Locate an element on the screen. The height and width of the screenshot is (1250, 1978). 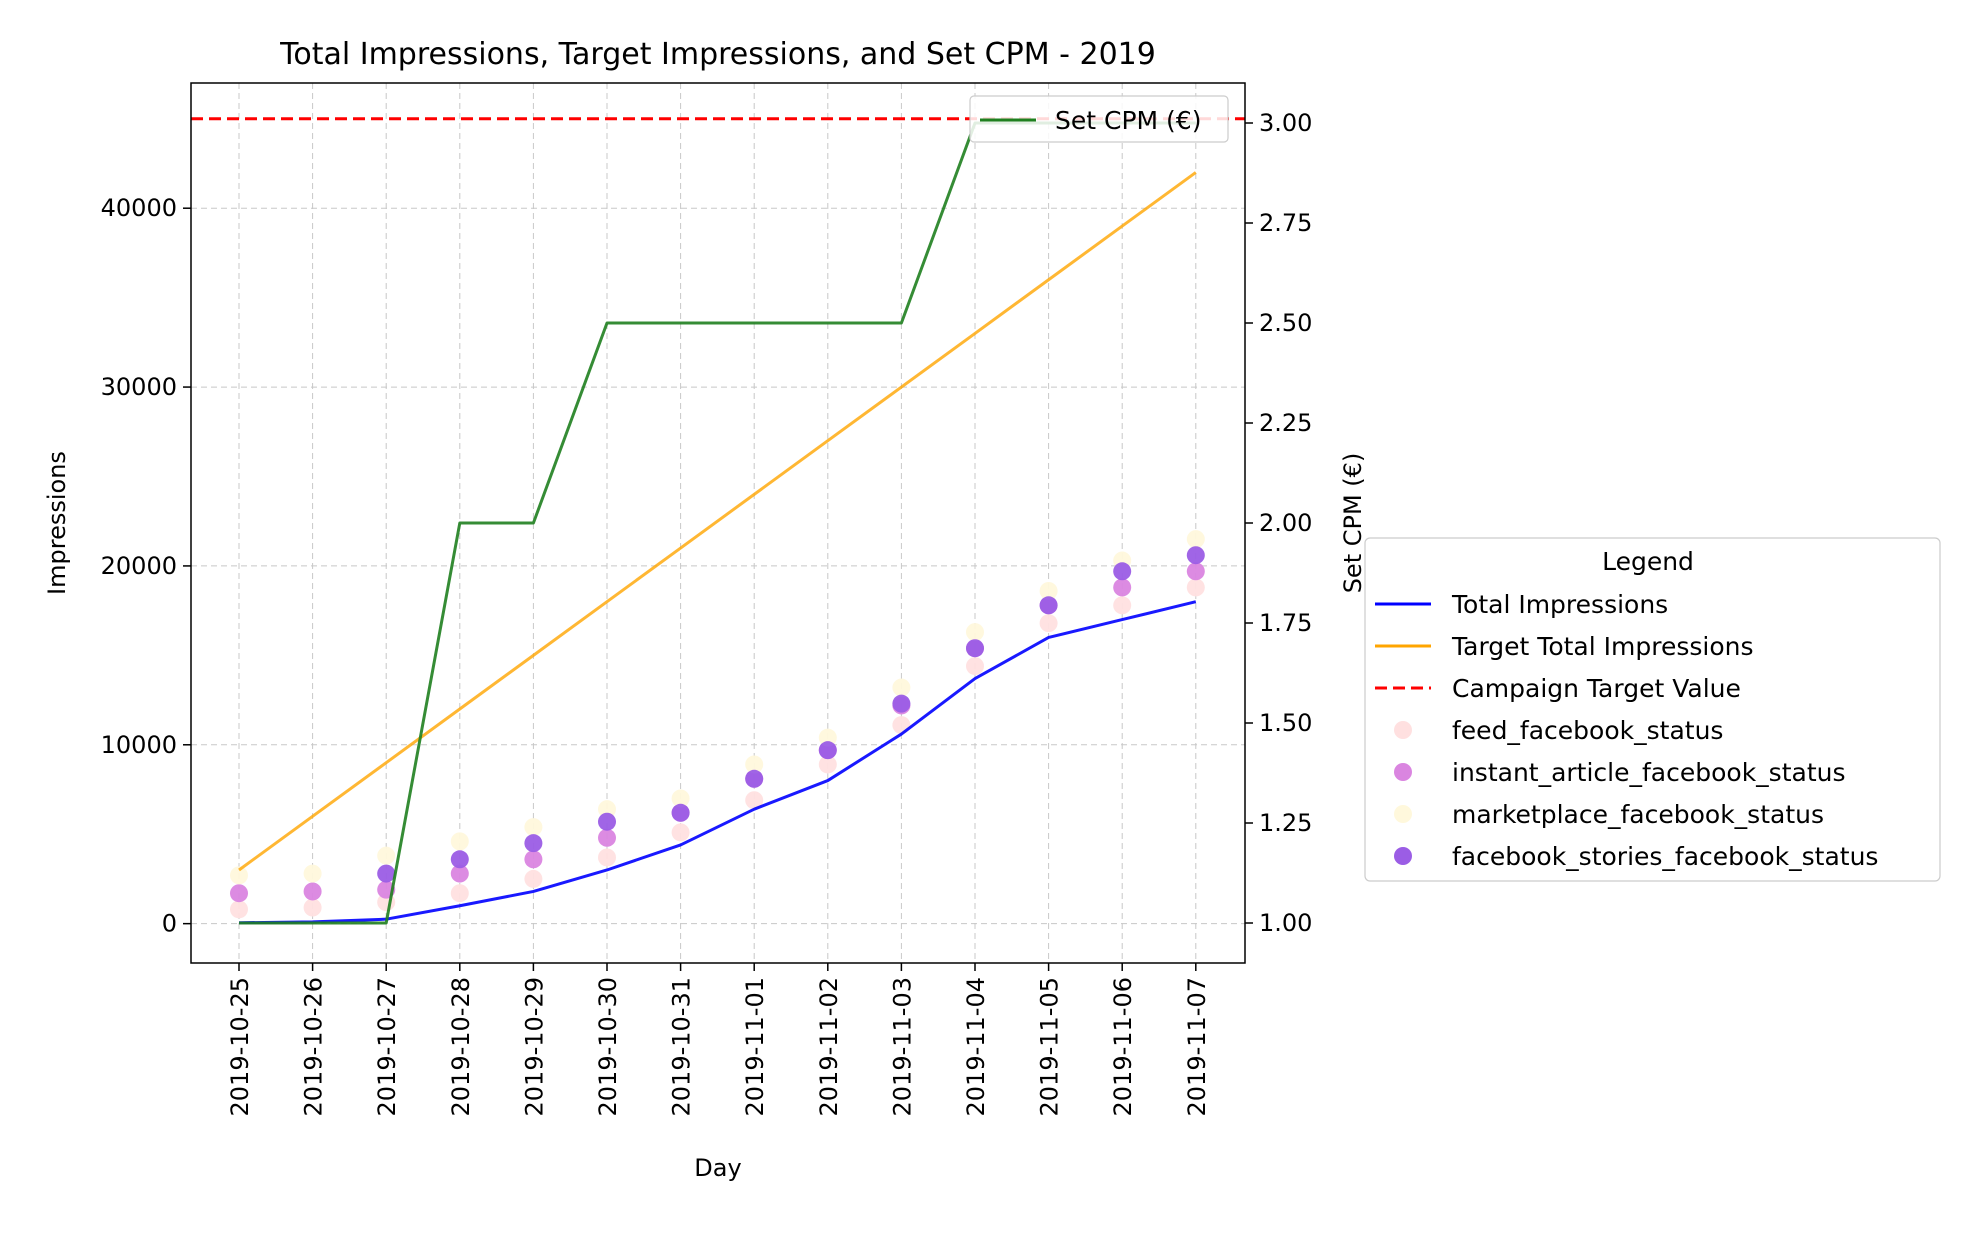
y2-axis-label: Set CPM (€) is located at coordinates (1353, 523).